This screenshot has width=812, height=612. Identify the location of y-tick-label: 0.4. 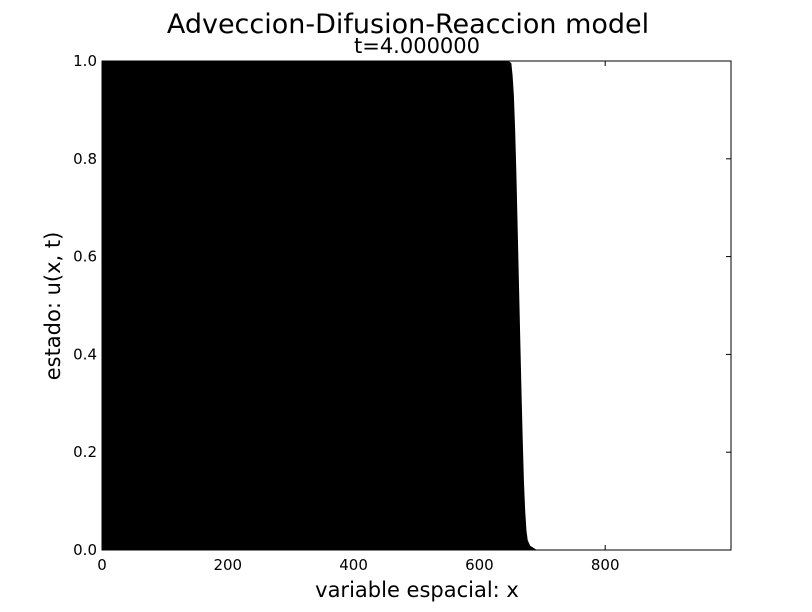
(85, 354).